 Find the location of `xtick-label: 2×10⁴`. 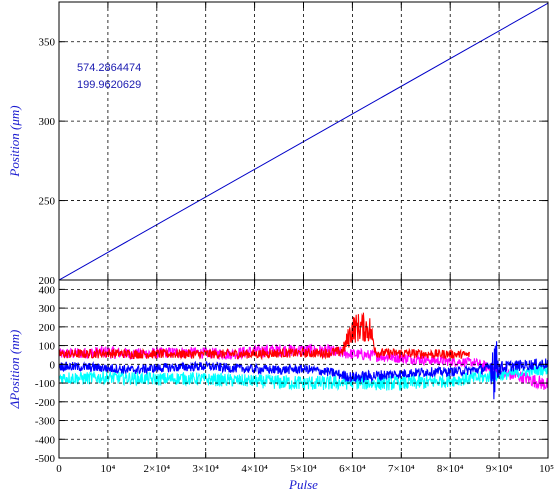

xtick-label: 2×10⁴ is located at coordinates (157, 469).